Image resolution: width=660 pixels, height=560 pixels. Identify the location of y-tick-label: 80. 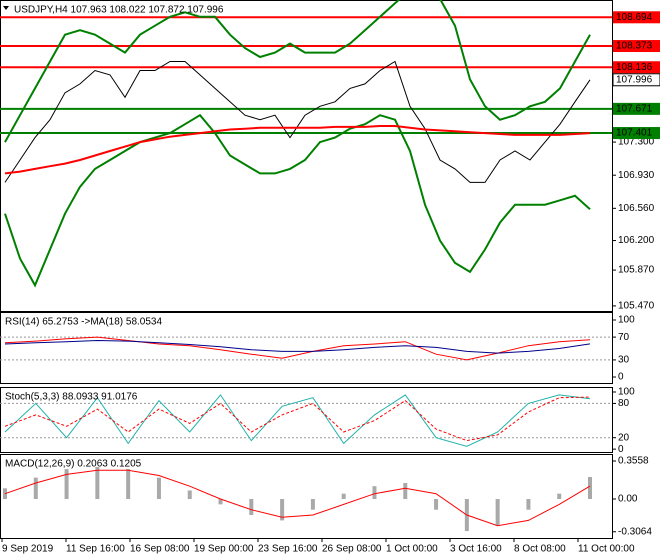
(624, 403).